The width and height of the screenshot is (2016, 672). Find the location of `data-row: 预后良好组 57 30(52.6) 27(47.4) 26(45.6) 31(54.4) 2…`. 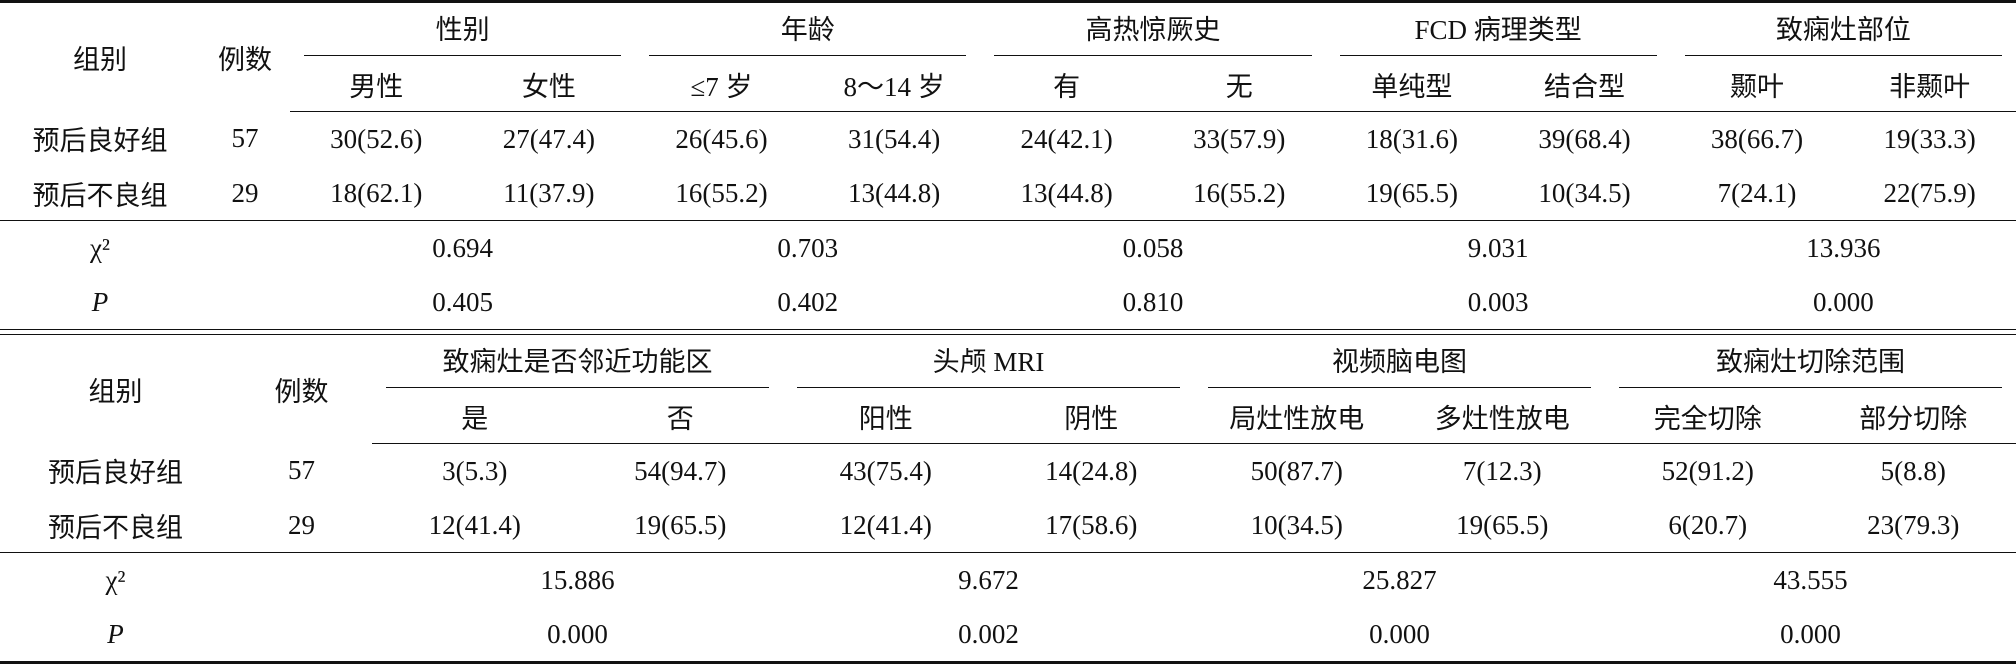

data-row: 预后良好组 57 30(52.6) 27(47.4) 26(45.6) 31(54.4) 2… is located at coordinates (1008, 139).